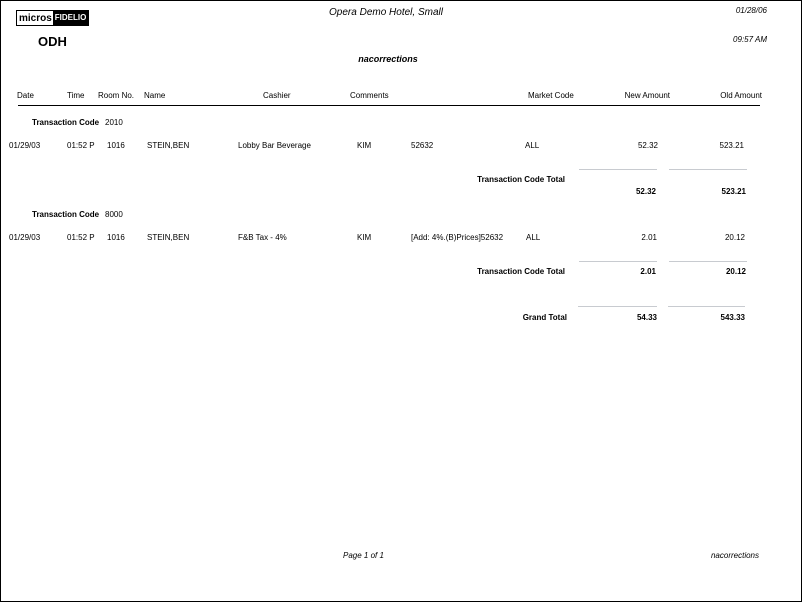 This screenshot has width=802, height=602. Describe the element at coordinates (731, 145) in the screenshot. I see `row-old-amount: 523.21` at that location.